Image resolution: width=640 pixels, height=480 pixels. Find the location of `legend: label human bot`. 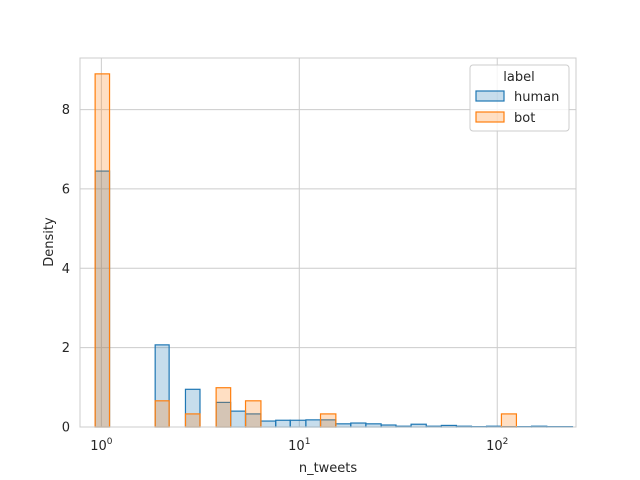

legend: label human bot is located at coordinates (519, 98).